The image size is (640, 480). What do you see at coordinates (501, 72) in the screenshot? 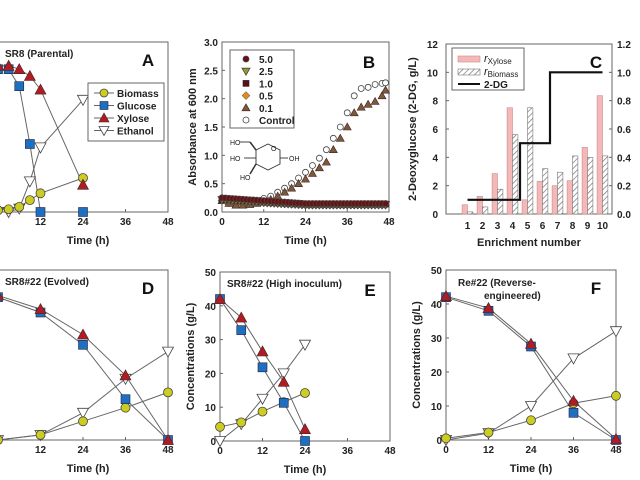
I see `legend-label-rbiomass: rBiomass` at bounding box center [501, 72].